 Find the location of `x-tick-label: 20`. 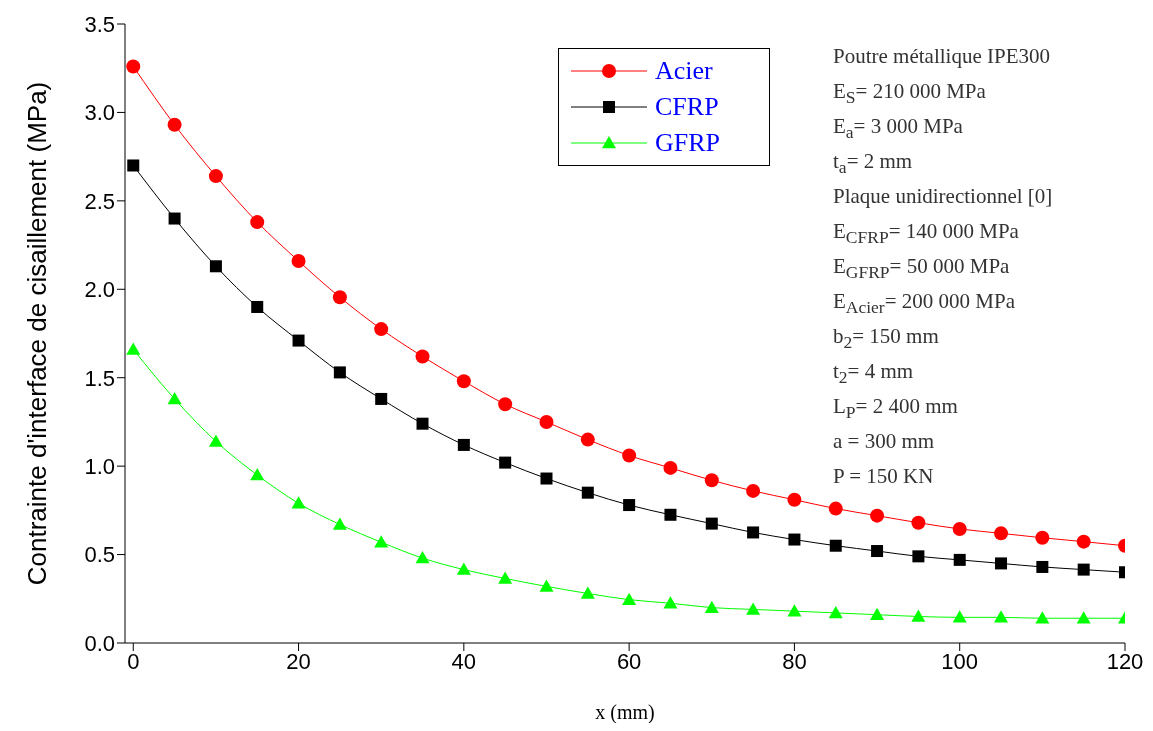

x-tick-label: 20 is located at coordinates (298, 661).